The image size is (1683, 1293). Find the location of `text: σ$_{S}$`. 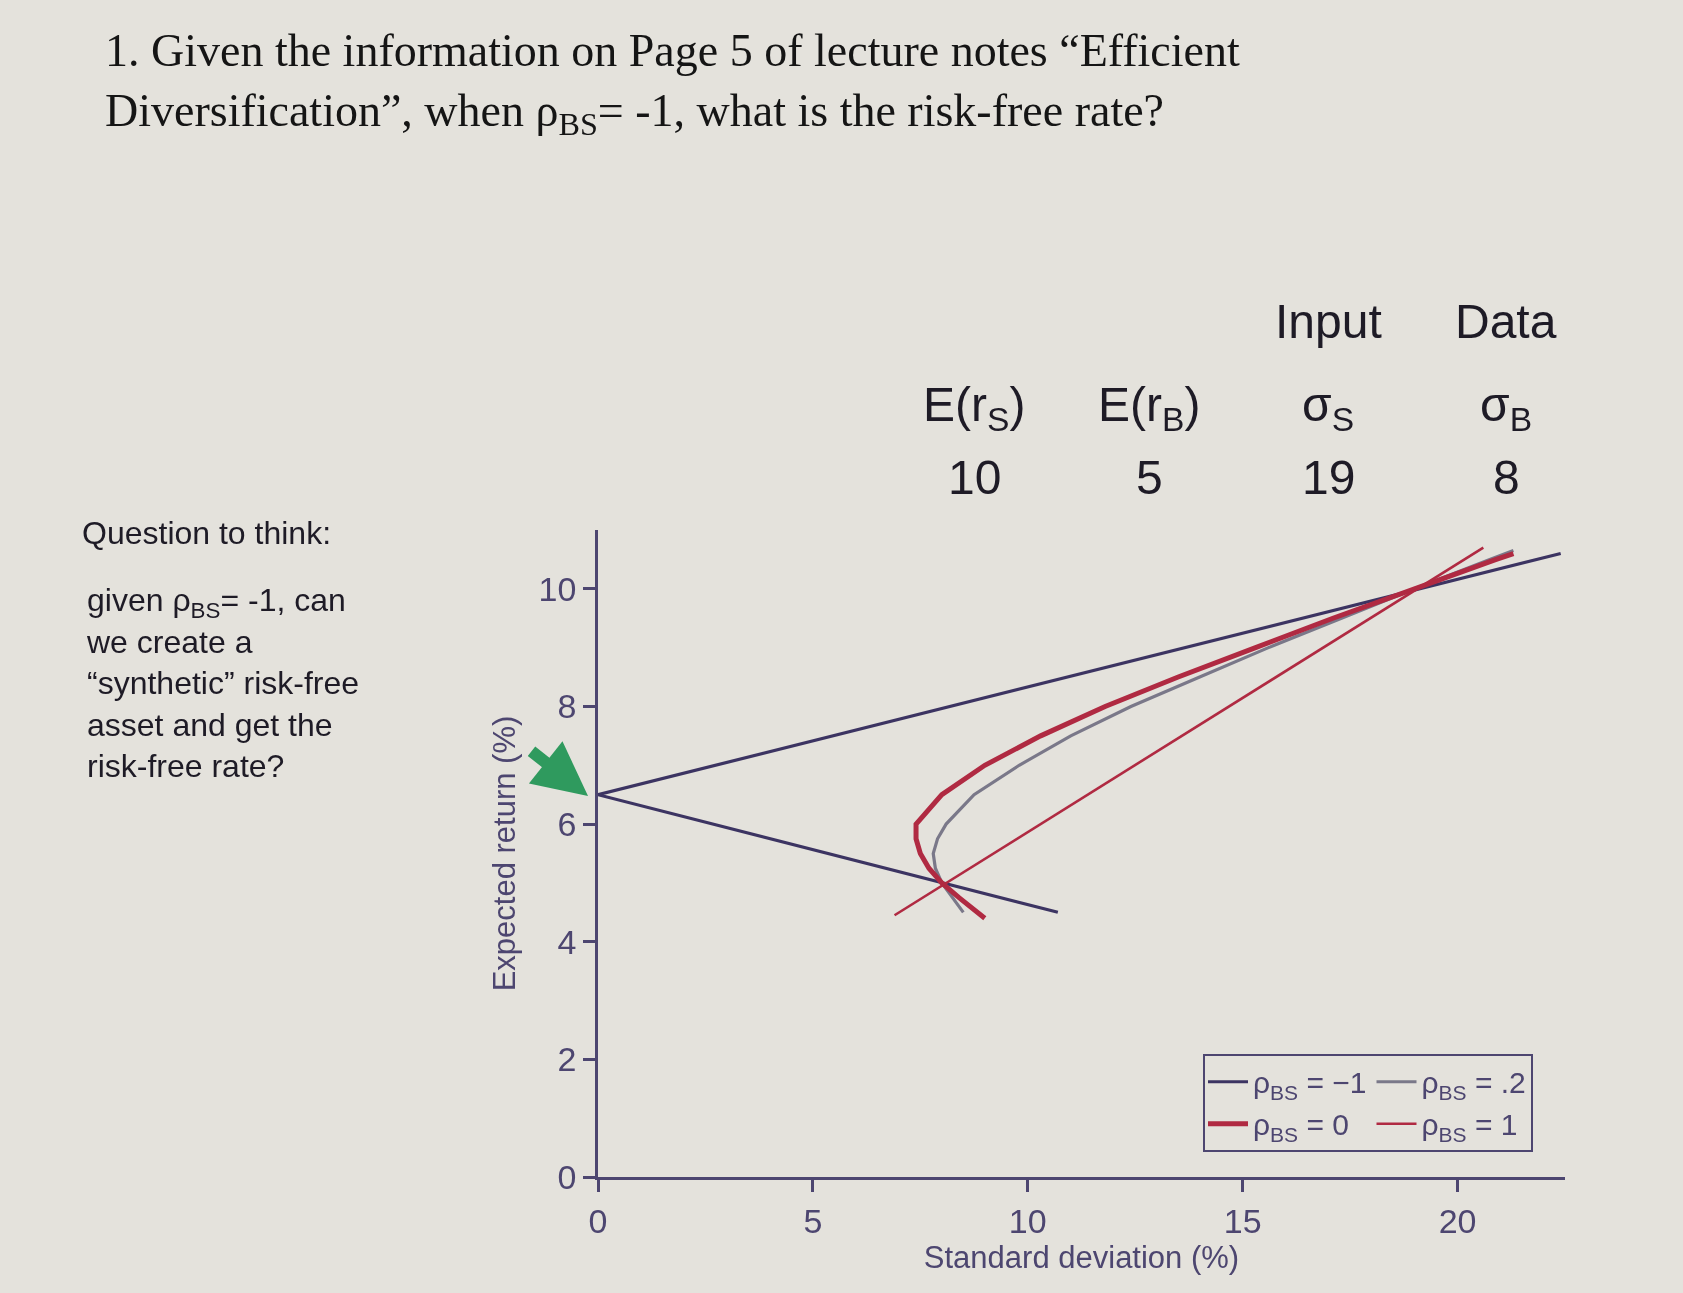

text: σ$_{S}$ is located at coordinates (1328, 408).